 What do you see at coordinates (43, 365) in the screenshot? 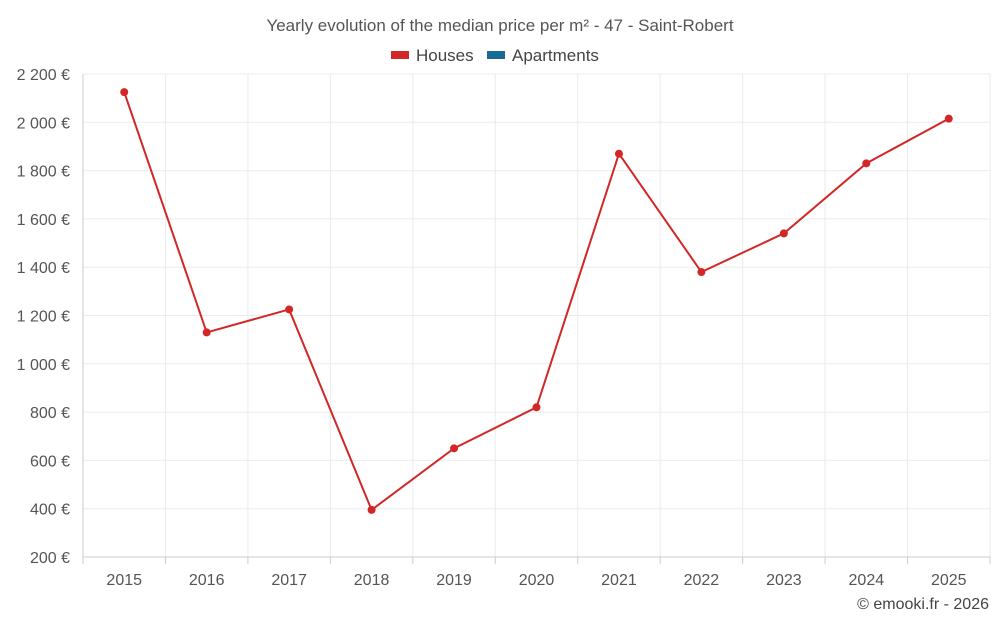
I see `y-tick-label: 1 000 €` at bounding box center [43, 365].